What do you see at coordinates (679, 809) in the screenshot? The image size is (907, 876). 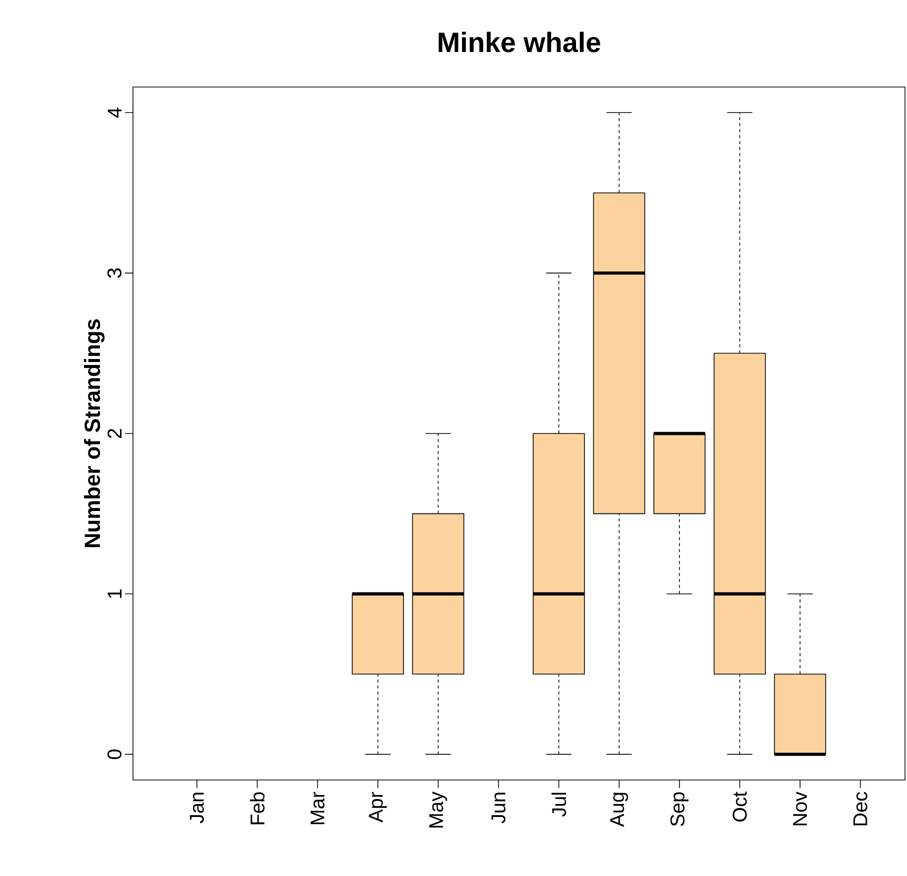 I see `x-tick-label: Sep` at bounding box center [679, 809].